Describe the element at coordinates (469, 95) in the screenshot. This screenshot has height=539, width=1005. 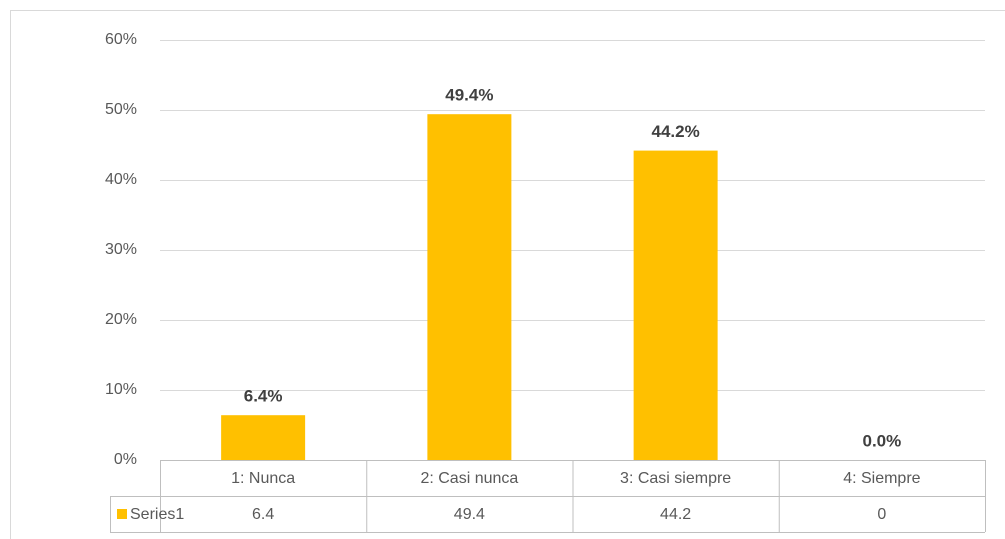
I see `data-label: 49.4%` at that location.